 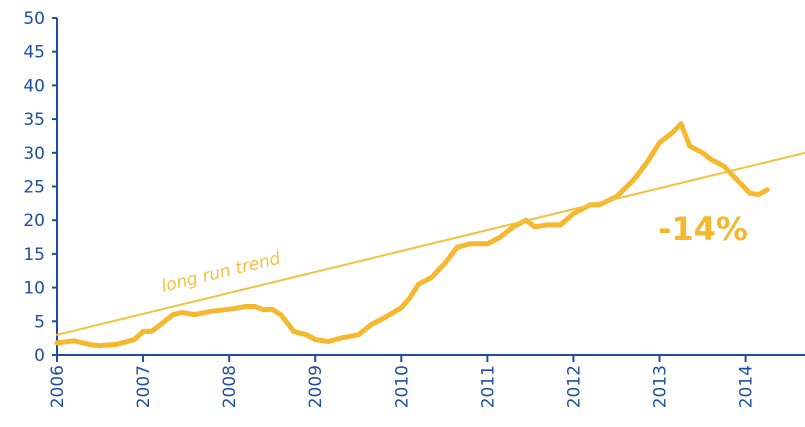 What do you see at coordinates (144, 386) in the screenshot?
I see `x-tick-label: 2007` at bounding box center [144, 386].